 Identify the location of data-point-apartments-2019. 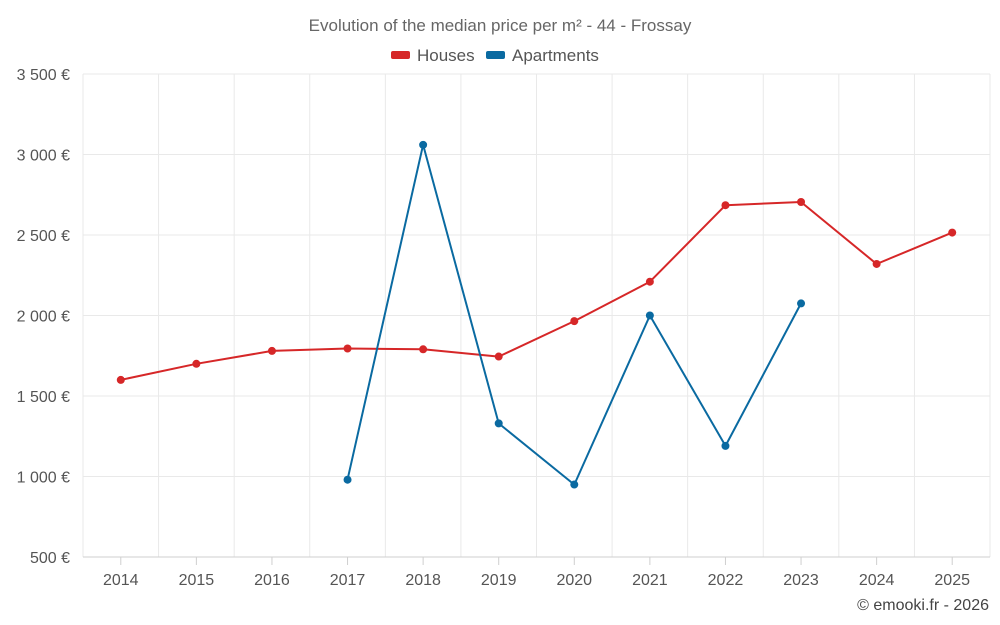
(498, 423).